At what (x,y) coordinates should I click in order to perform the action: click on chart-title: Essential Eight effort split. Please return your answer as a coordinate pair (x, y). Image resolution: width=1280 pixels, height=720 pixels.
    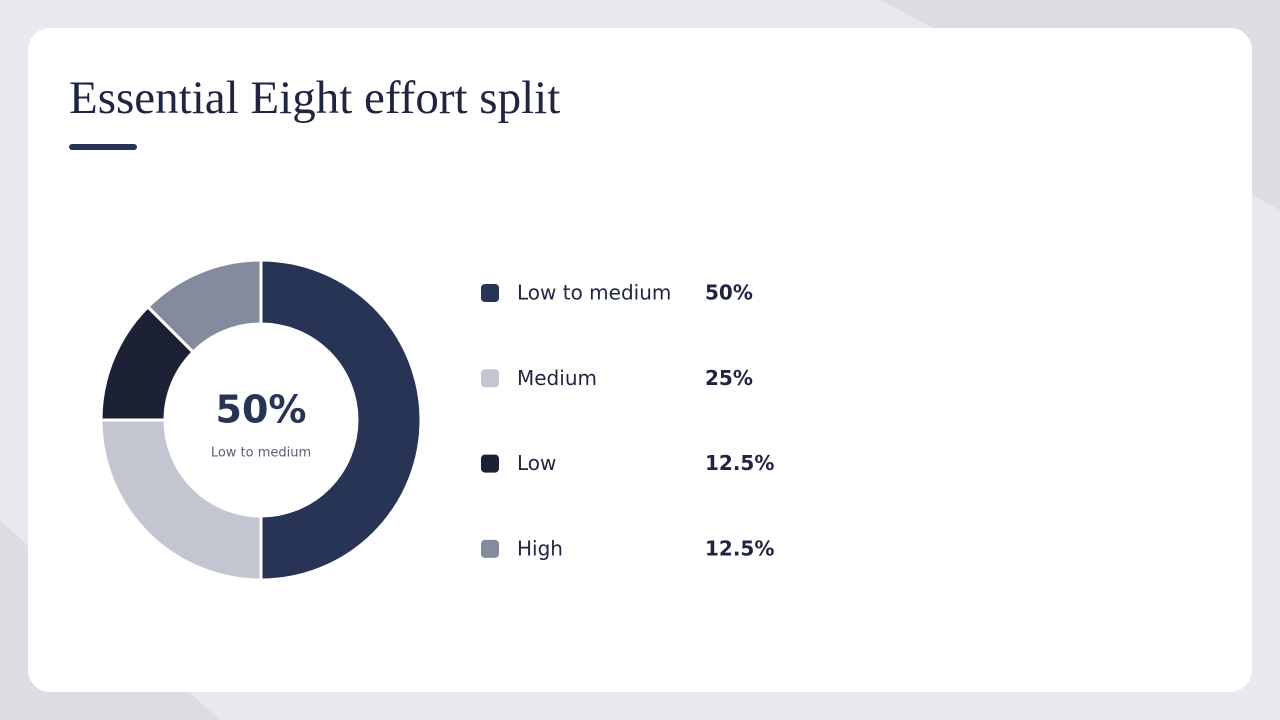
    Looking at the image, I should click on (314, 98).